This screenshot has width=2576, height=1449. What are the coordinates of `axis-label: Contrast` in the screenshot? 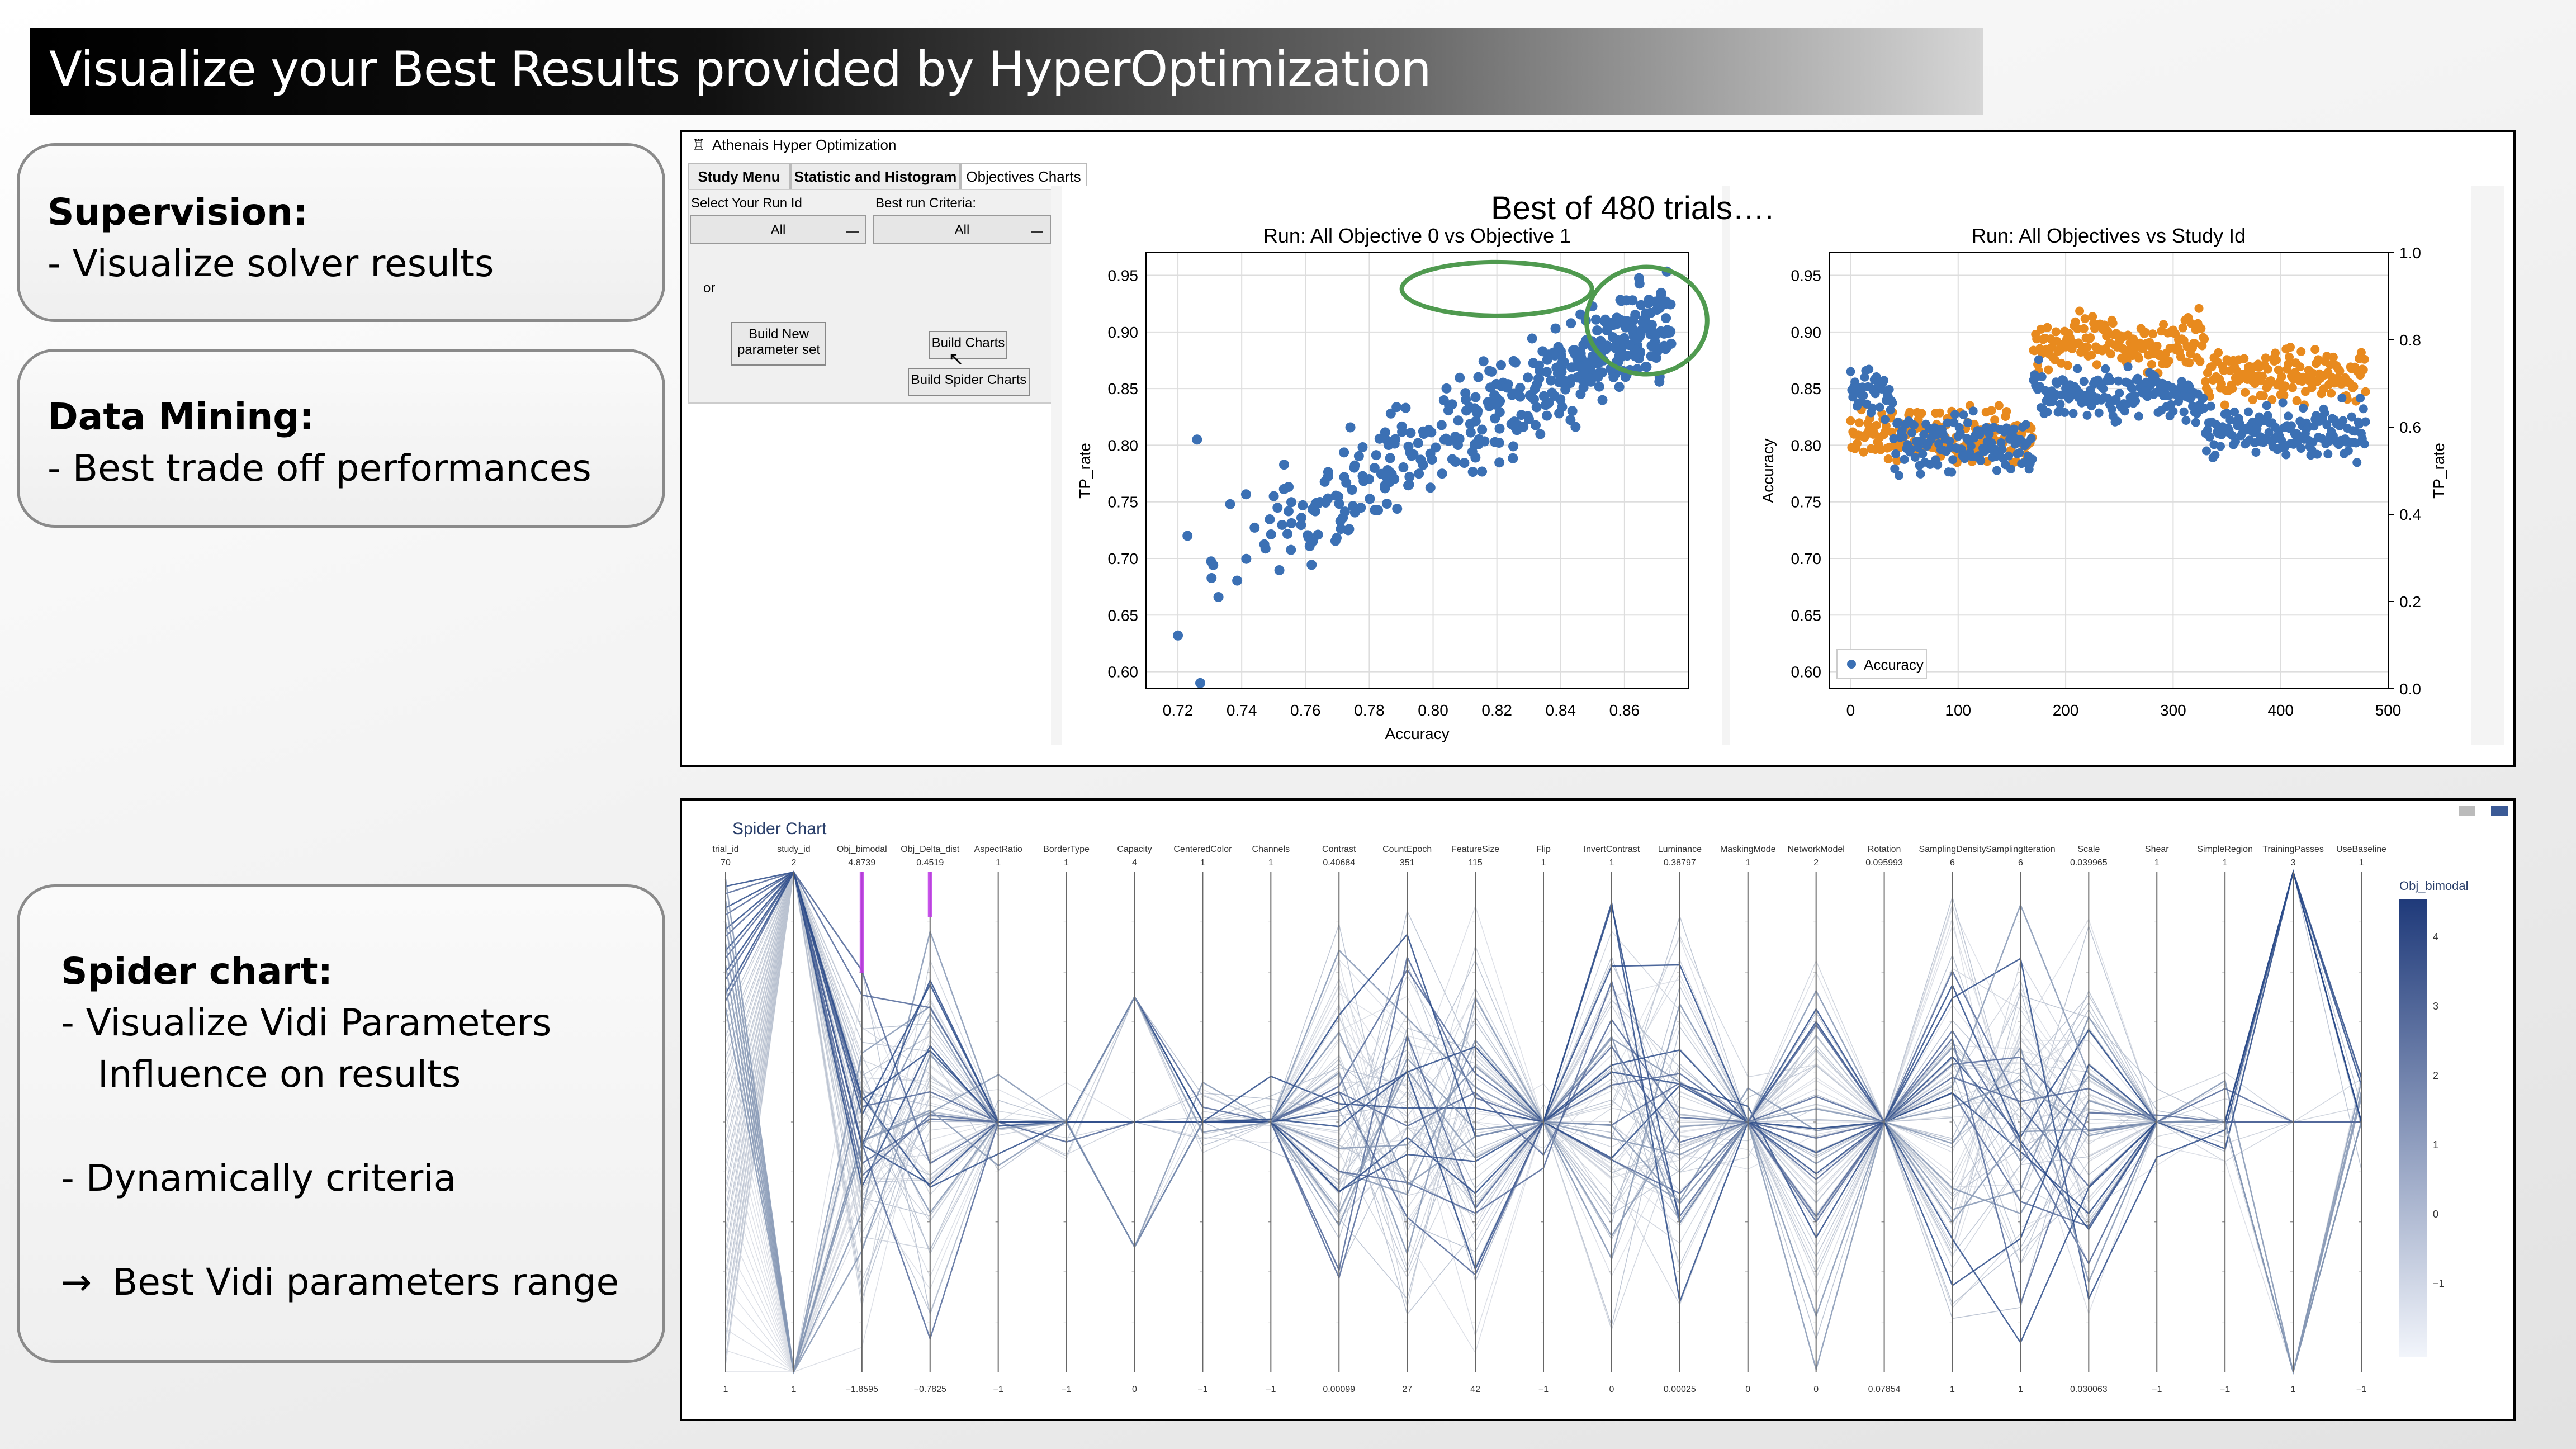 It's located at (1339, 850).